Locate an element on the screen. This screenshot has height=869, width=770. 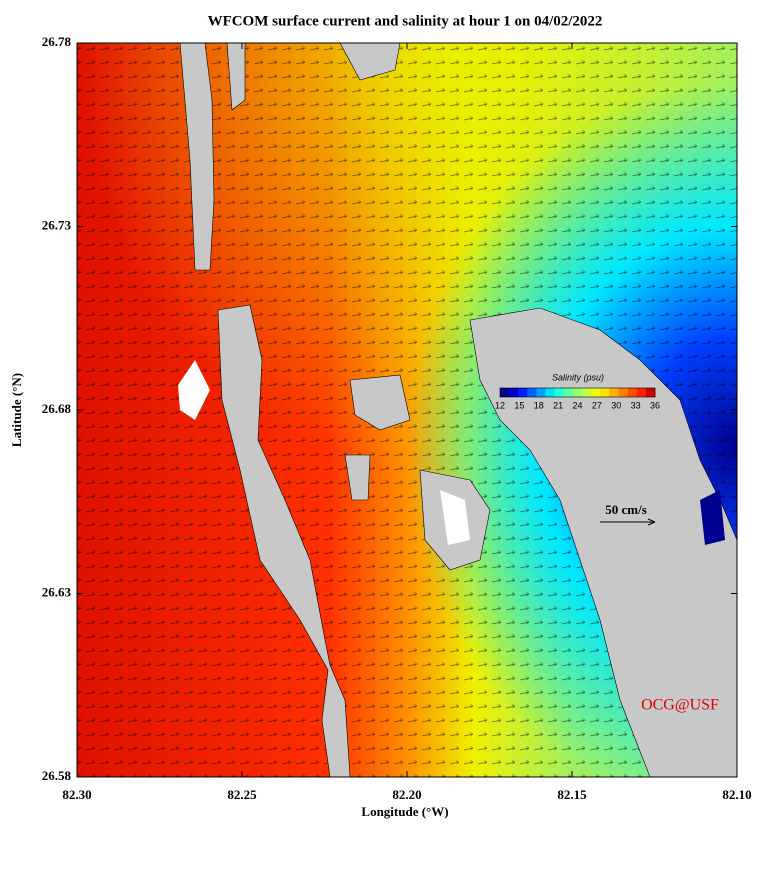
scale-arrow-head is located at coordinates (651, 522).